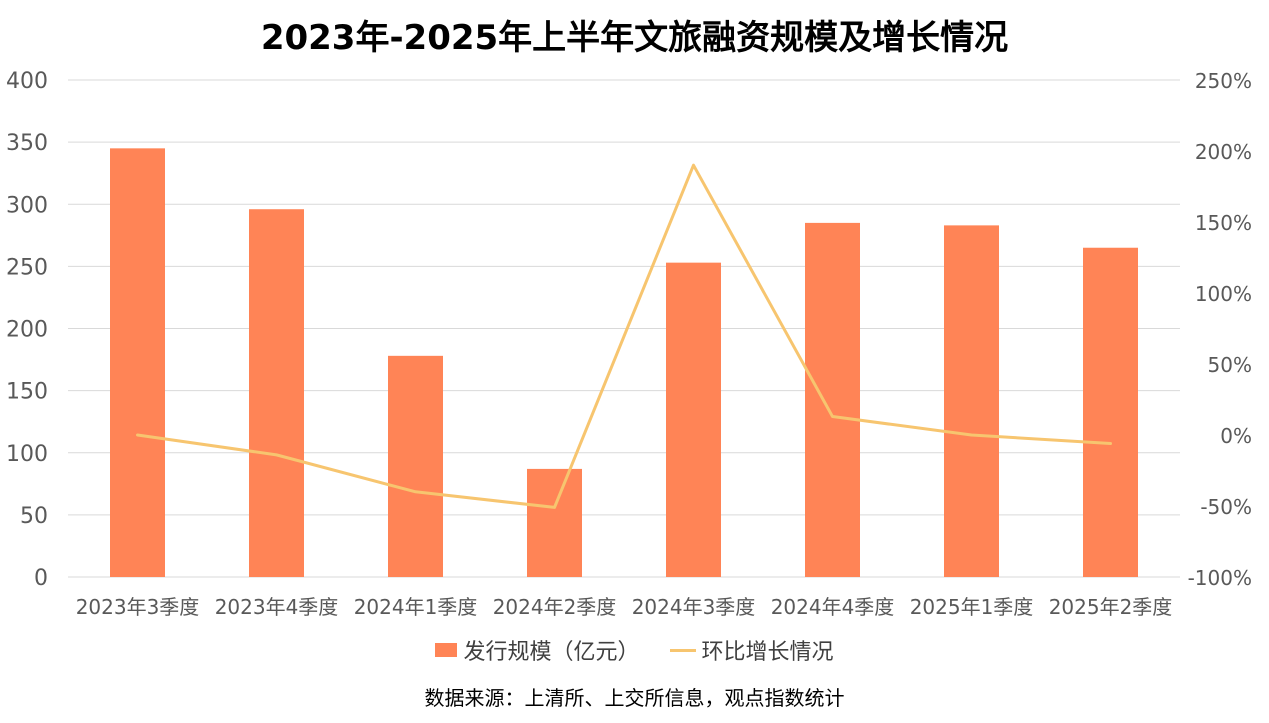 This screenshot has width=1269, height=723. Describe the element at coordinates (416, 607) in the screenshot. I see `x-tick-label: 2024年1季度` at that location.